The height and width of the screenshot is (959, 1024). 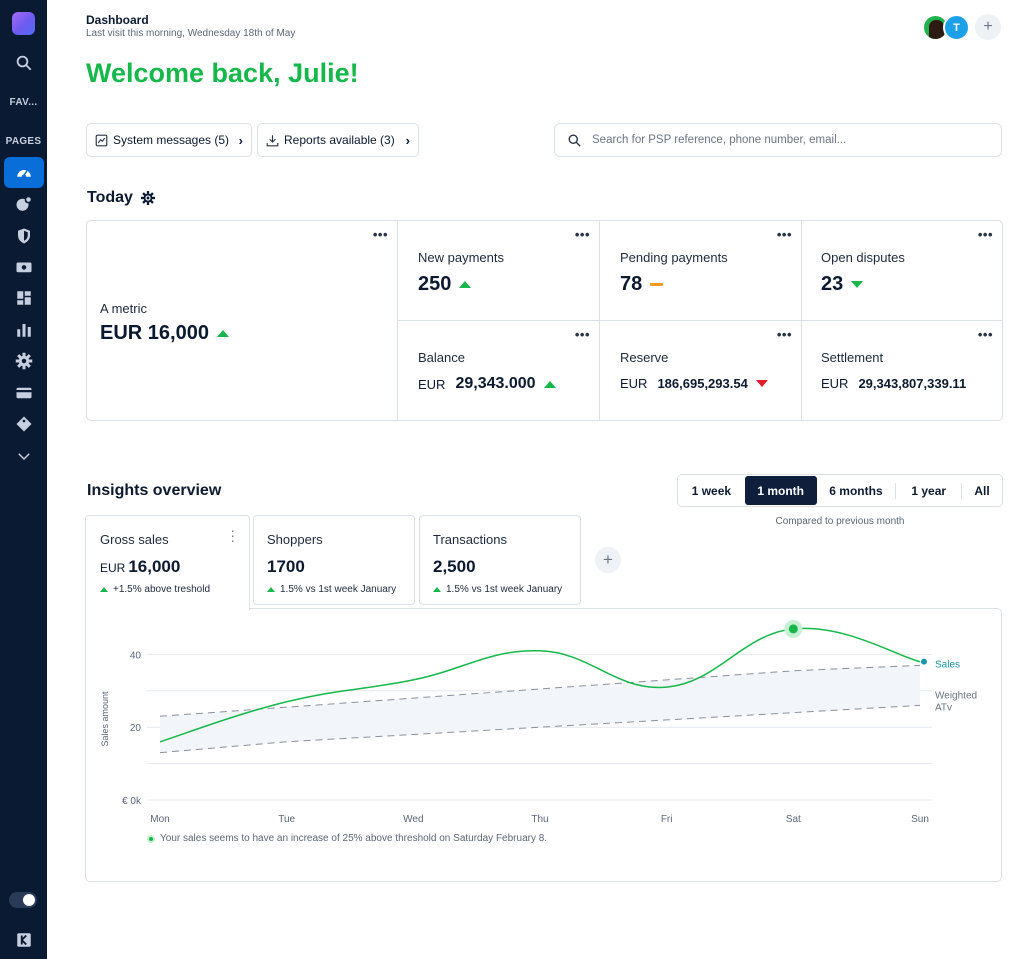 What do you see at coordinates (540, 709) in the screenshot?
I see `threshold-band` at bounding box center [540, 709].